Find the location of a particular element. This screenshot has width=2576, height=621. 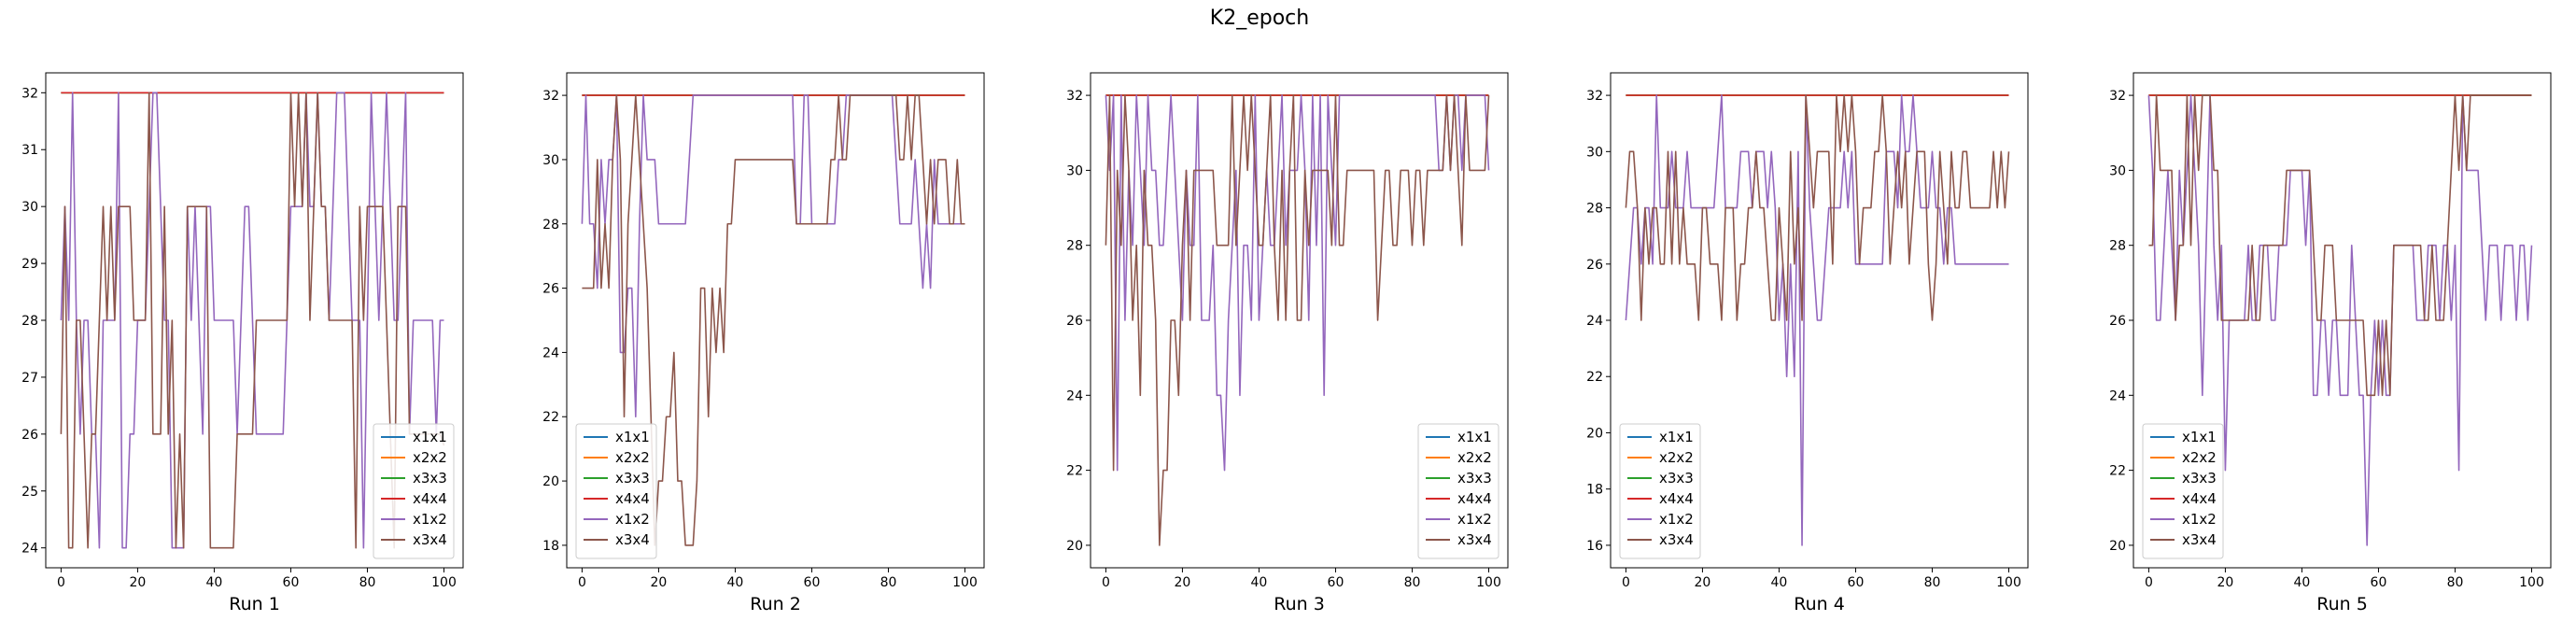

x-tick-label: 80 is located at coordinates (1412, 582).